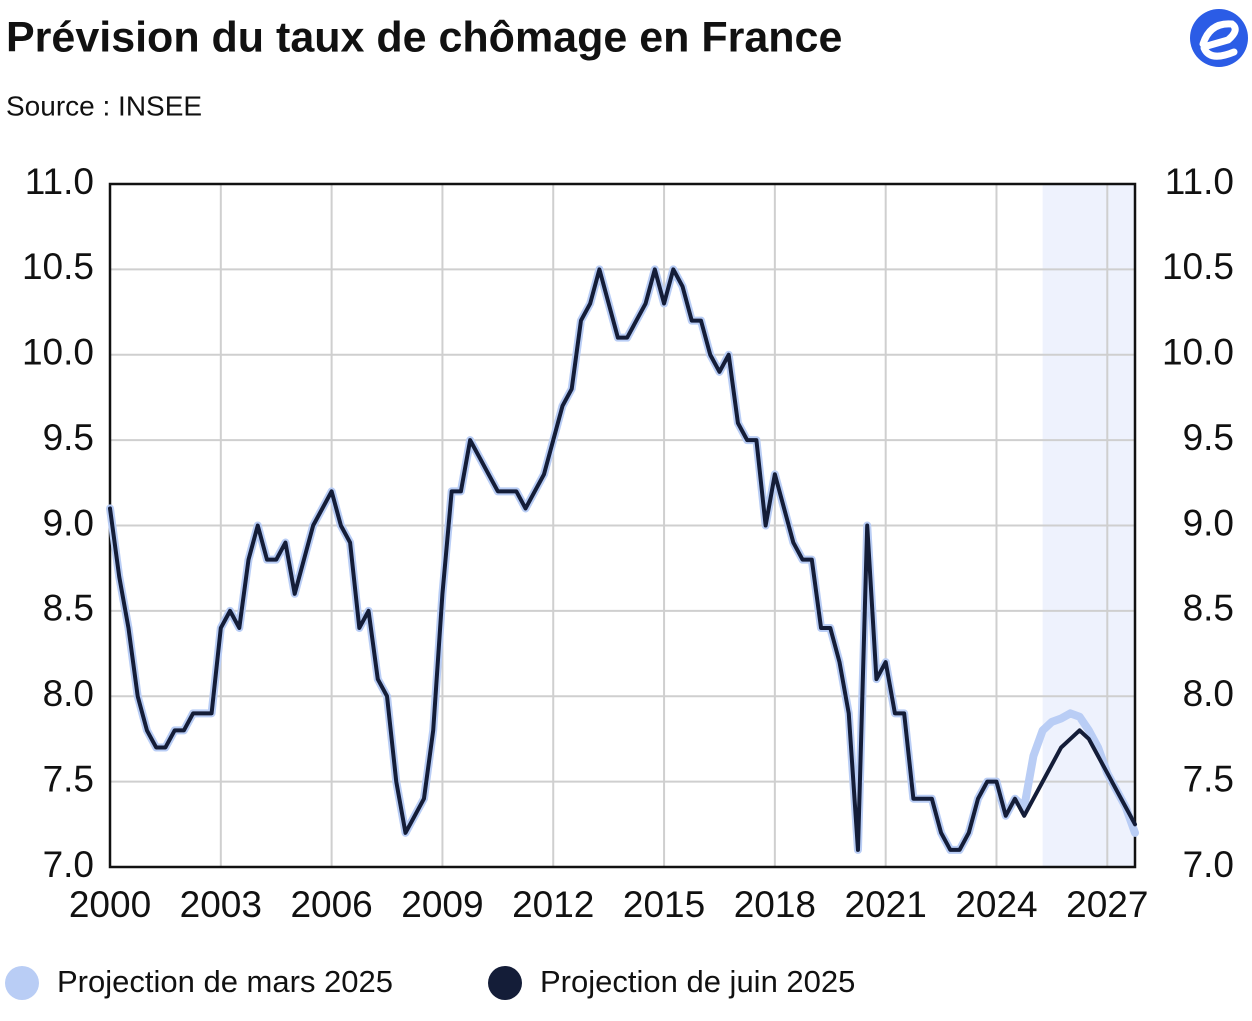 The image size is (1252, 1021). What do you see at coordinates (1208, 864) in the screenshot?
I see `y2-tick-label: 7.0` at bounding box center [1208, 864].